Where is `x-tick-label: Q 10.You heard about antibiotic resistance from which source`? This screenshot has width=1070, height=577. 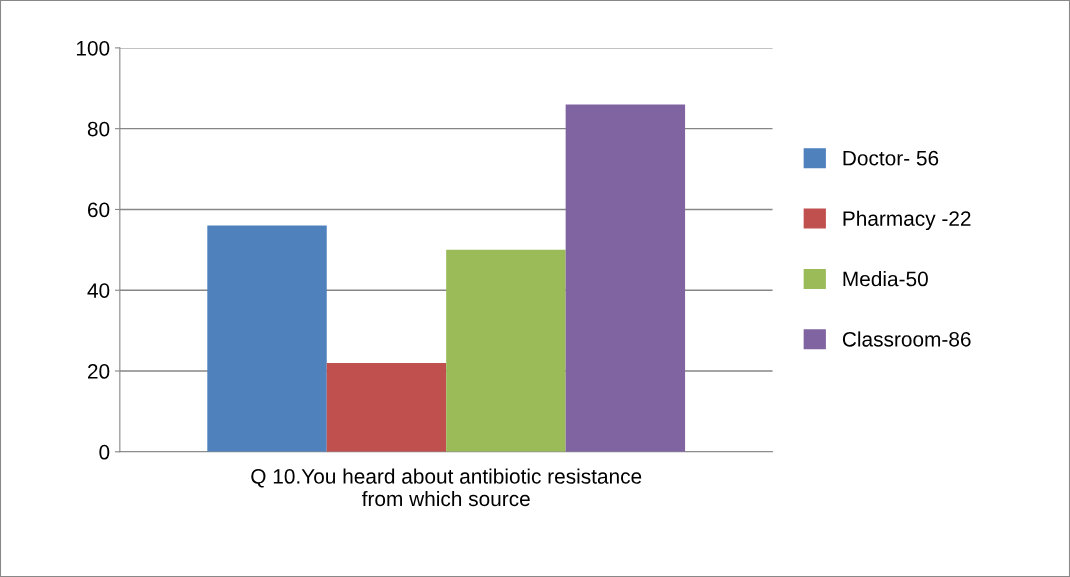 x-tick-label: Q 10.You heard about antibiotic resistance from which source is located at coordinates (446, 487).